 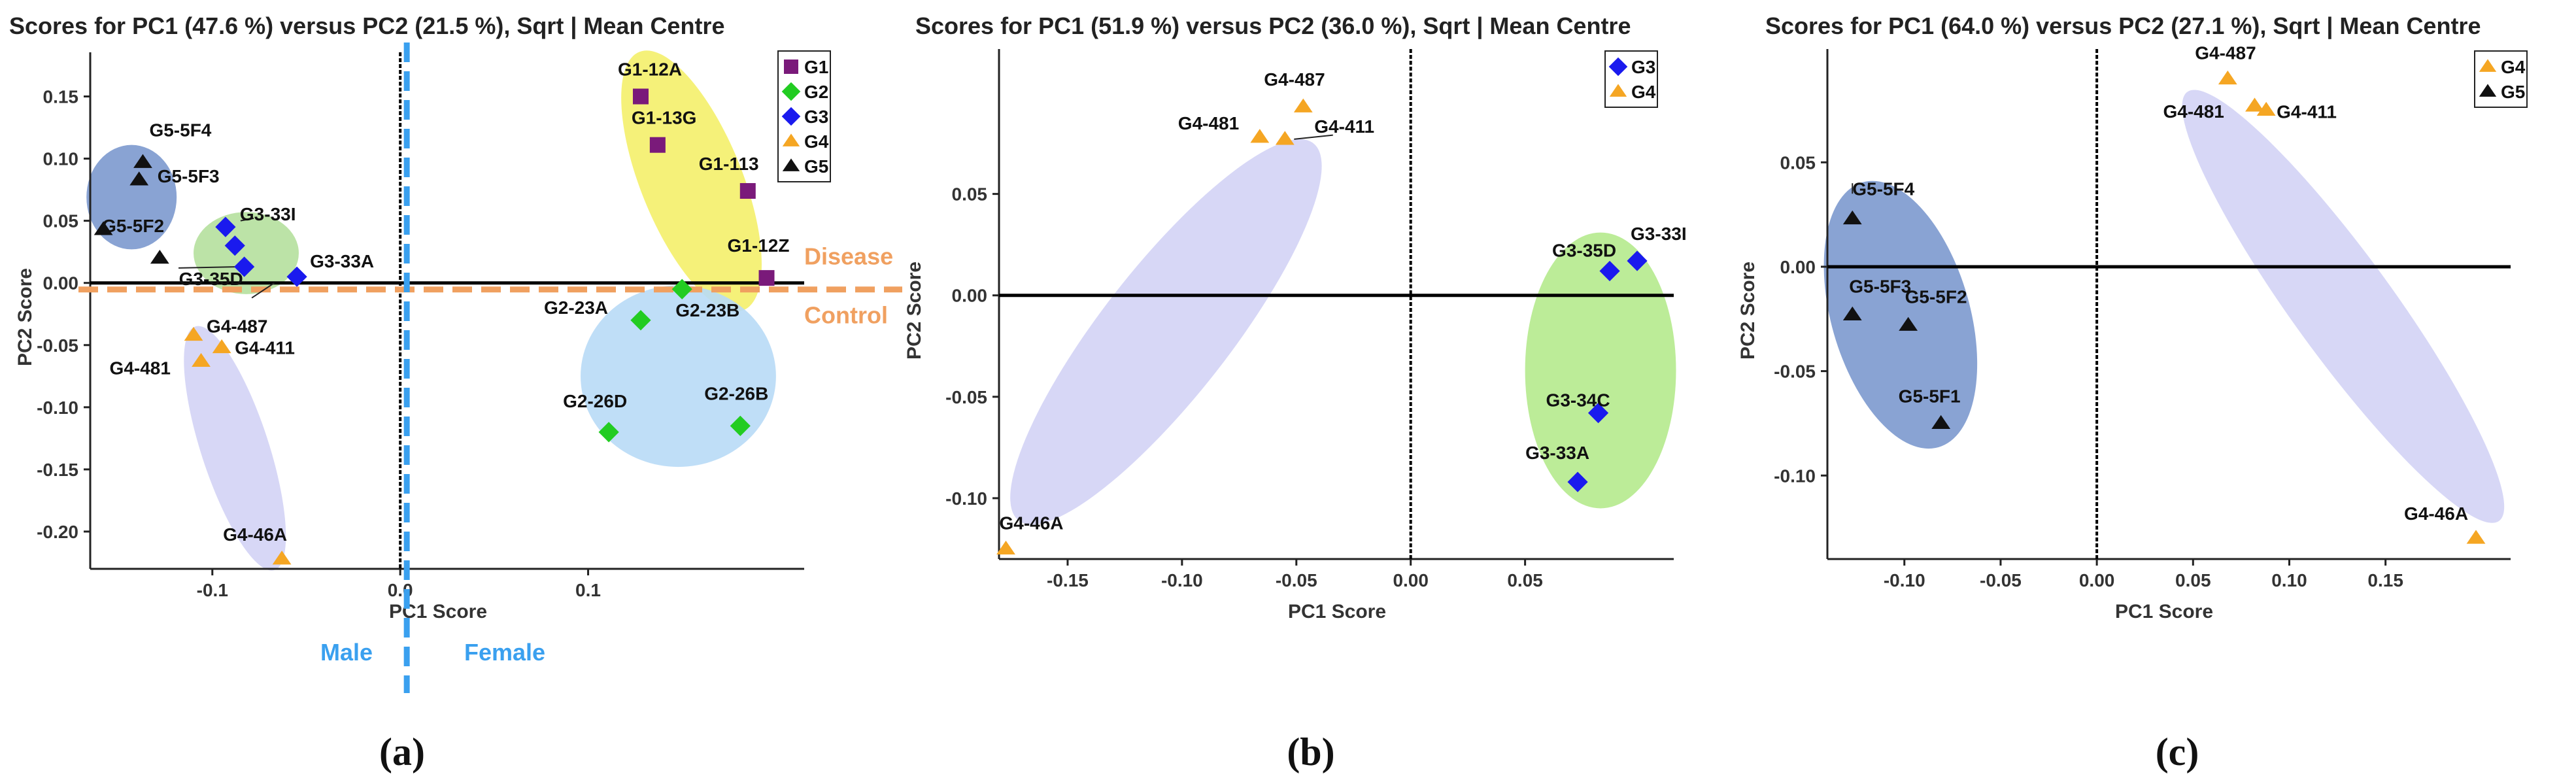 What do you see at coordinates (2385, 580) in the screenshot?
I see `x-tick-label: 0.15` at bounding box center [2385, 580].